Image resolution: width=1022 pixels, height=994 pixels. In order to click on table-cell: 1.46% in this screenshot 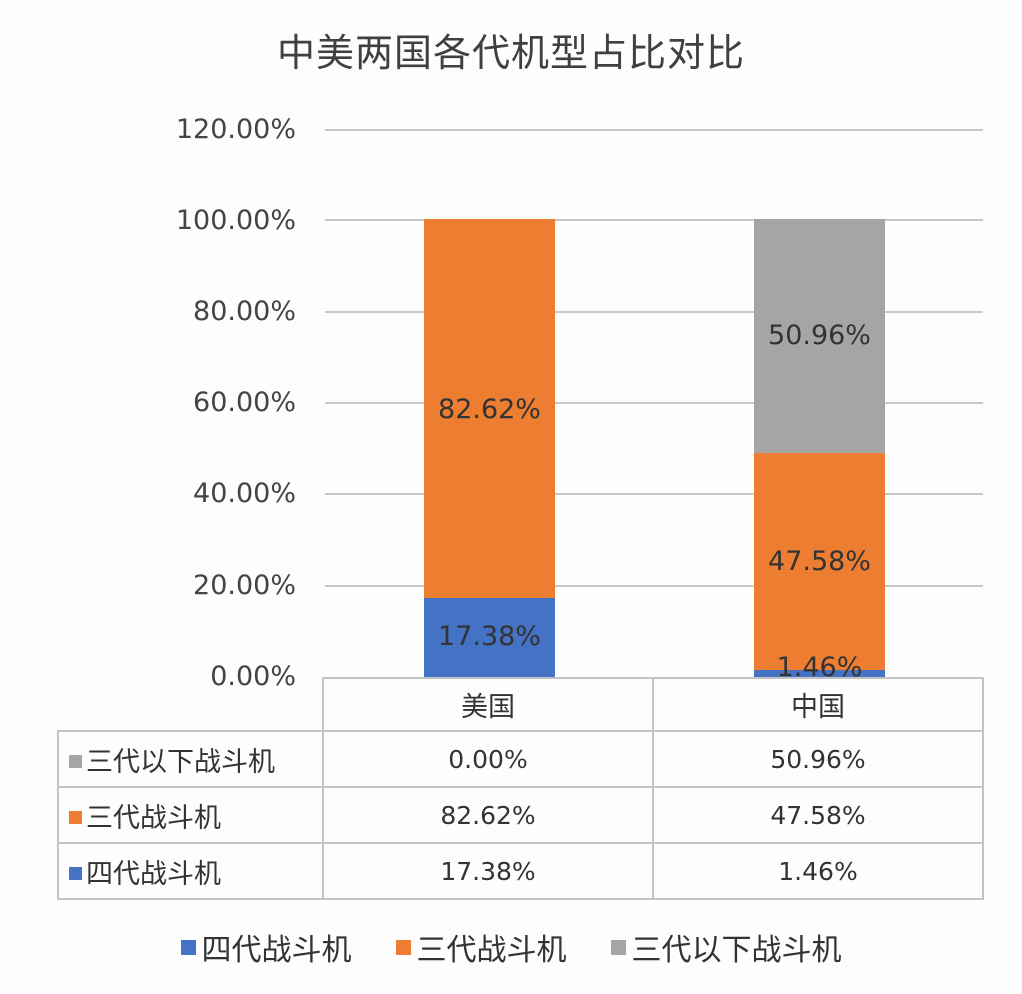, I will do `click(818, 871)`.